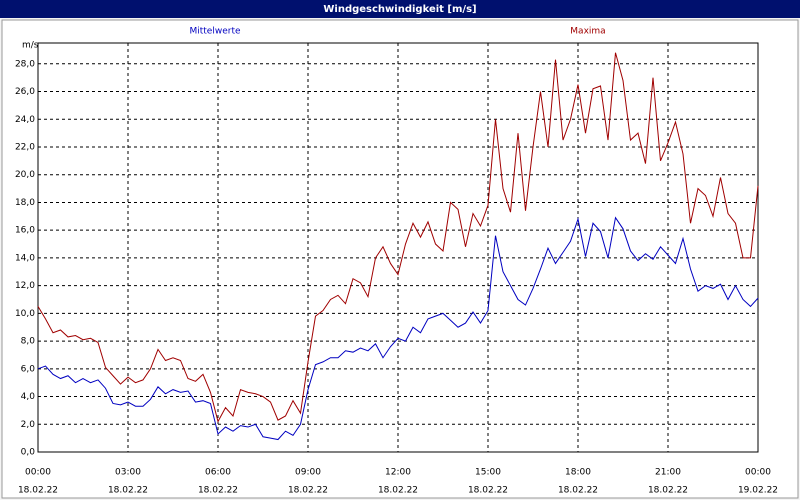 The width and height of the screenshot is (800, 500). What do you see at coordinates (214, 32) in the screenshot?
I see `legend-label: Mittelwerte` at bounding box center [214, 32].